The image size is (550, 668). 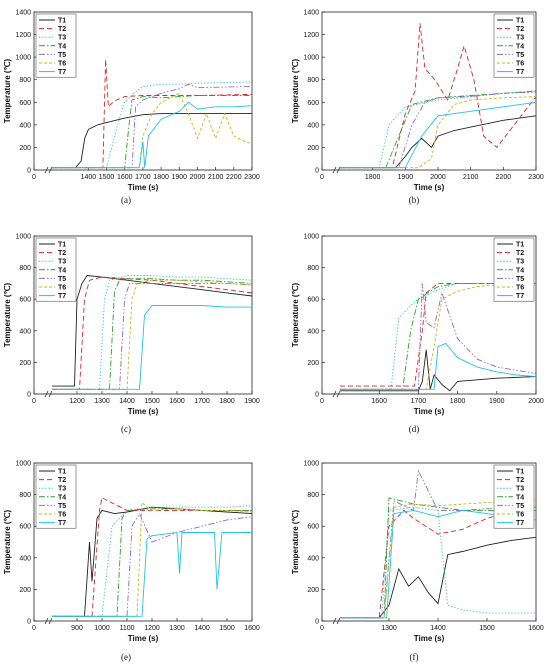 I want to click on y-tick-label: 400, so click(x=25, y=125).